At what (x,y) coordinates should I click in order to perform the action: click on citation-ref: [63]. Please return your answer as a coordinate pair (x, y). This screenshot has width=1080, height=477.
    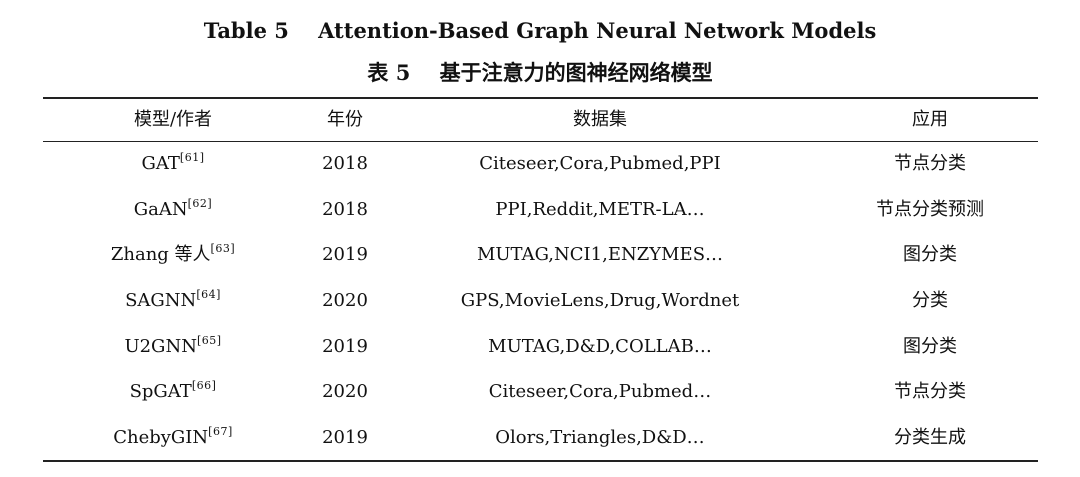
    Looking at the image, I should click on (223, 248).